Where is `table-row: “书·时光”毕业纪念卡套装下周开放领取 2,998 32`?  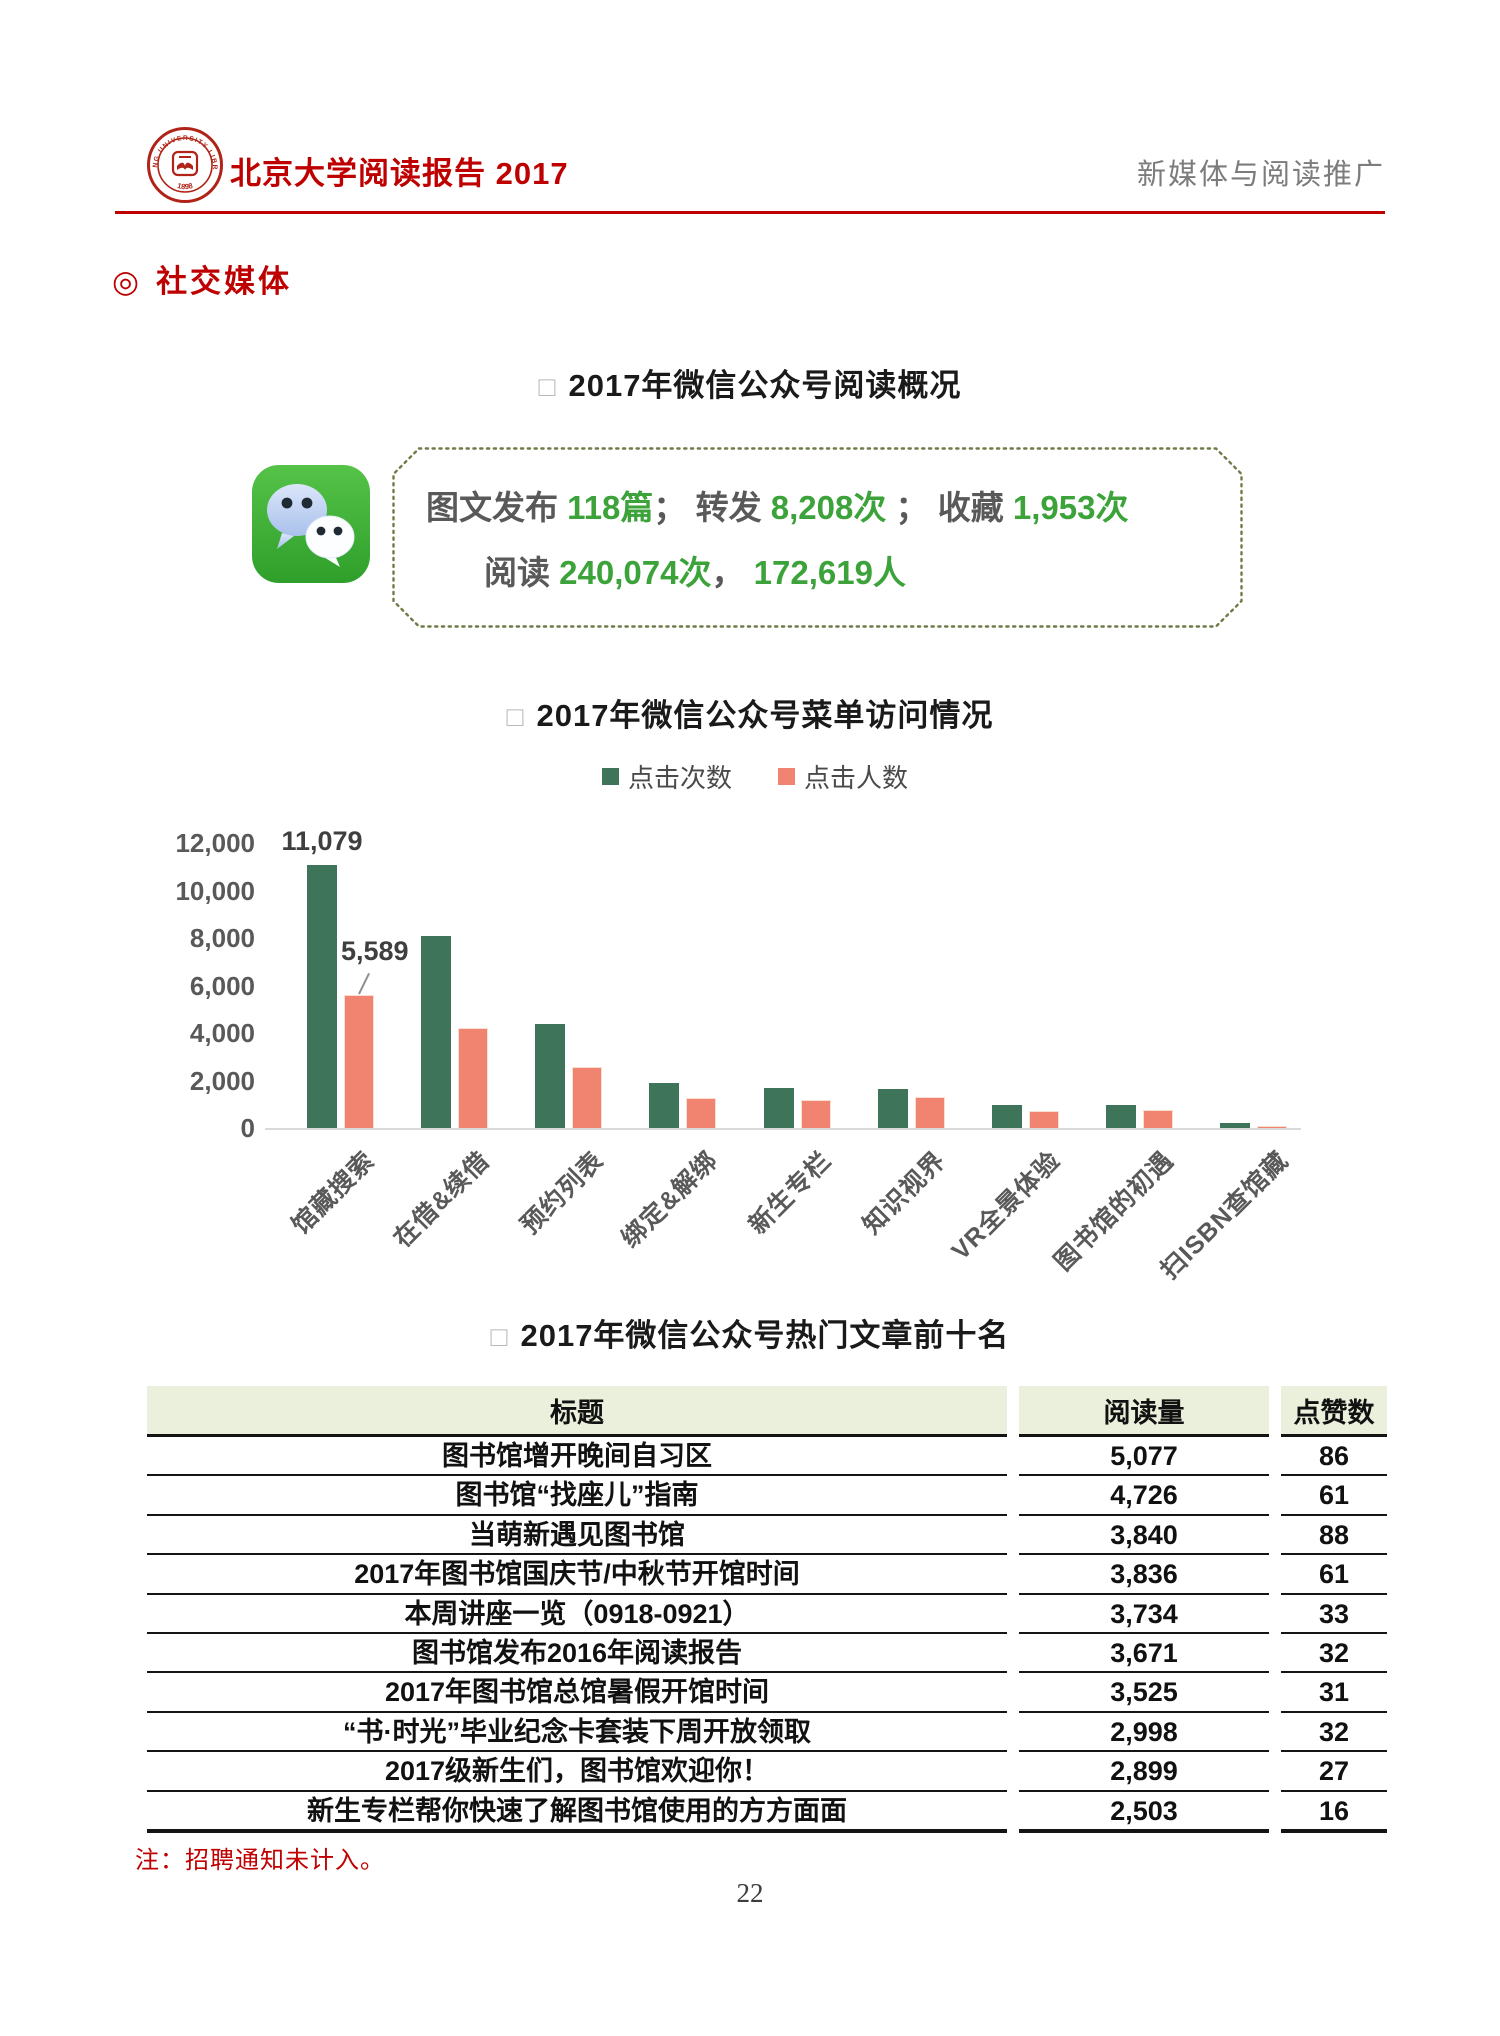
table-row: “书·时光”毕业纪念卡套装下周开放领取 2,998 32 is located at coordinates (767, 1733).